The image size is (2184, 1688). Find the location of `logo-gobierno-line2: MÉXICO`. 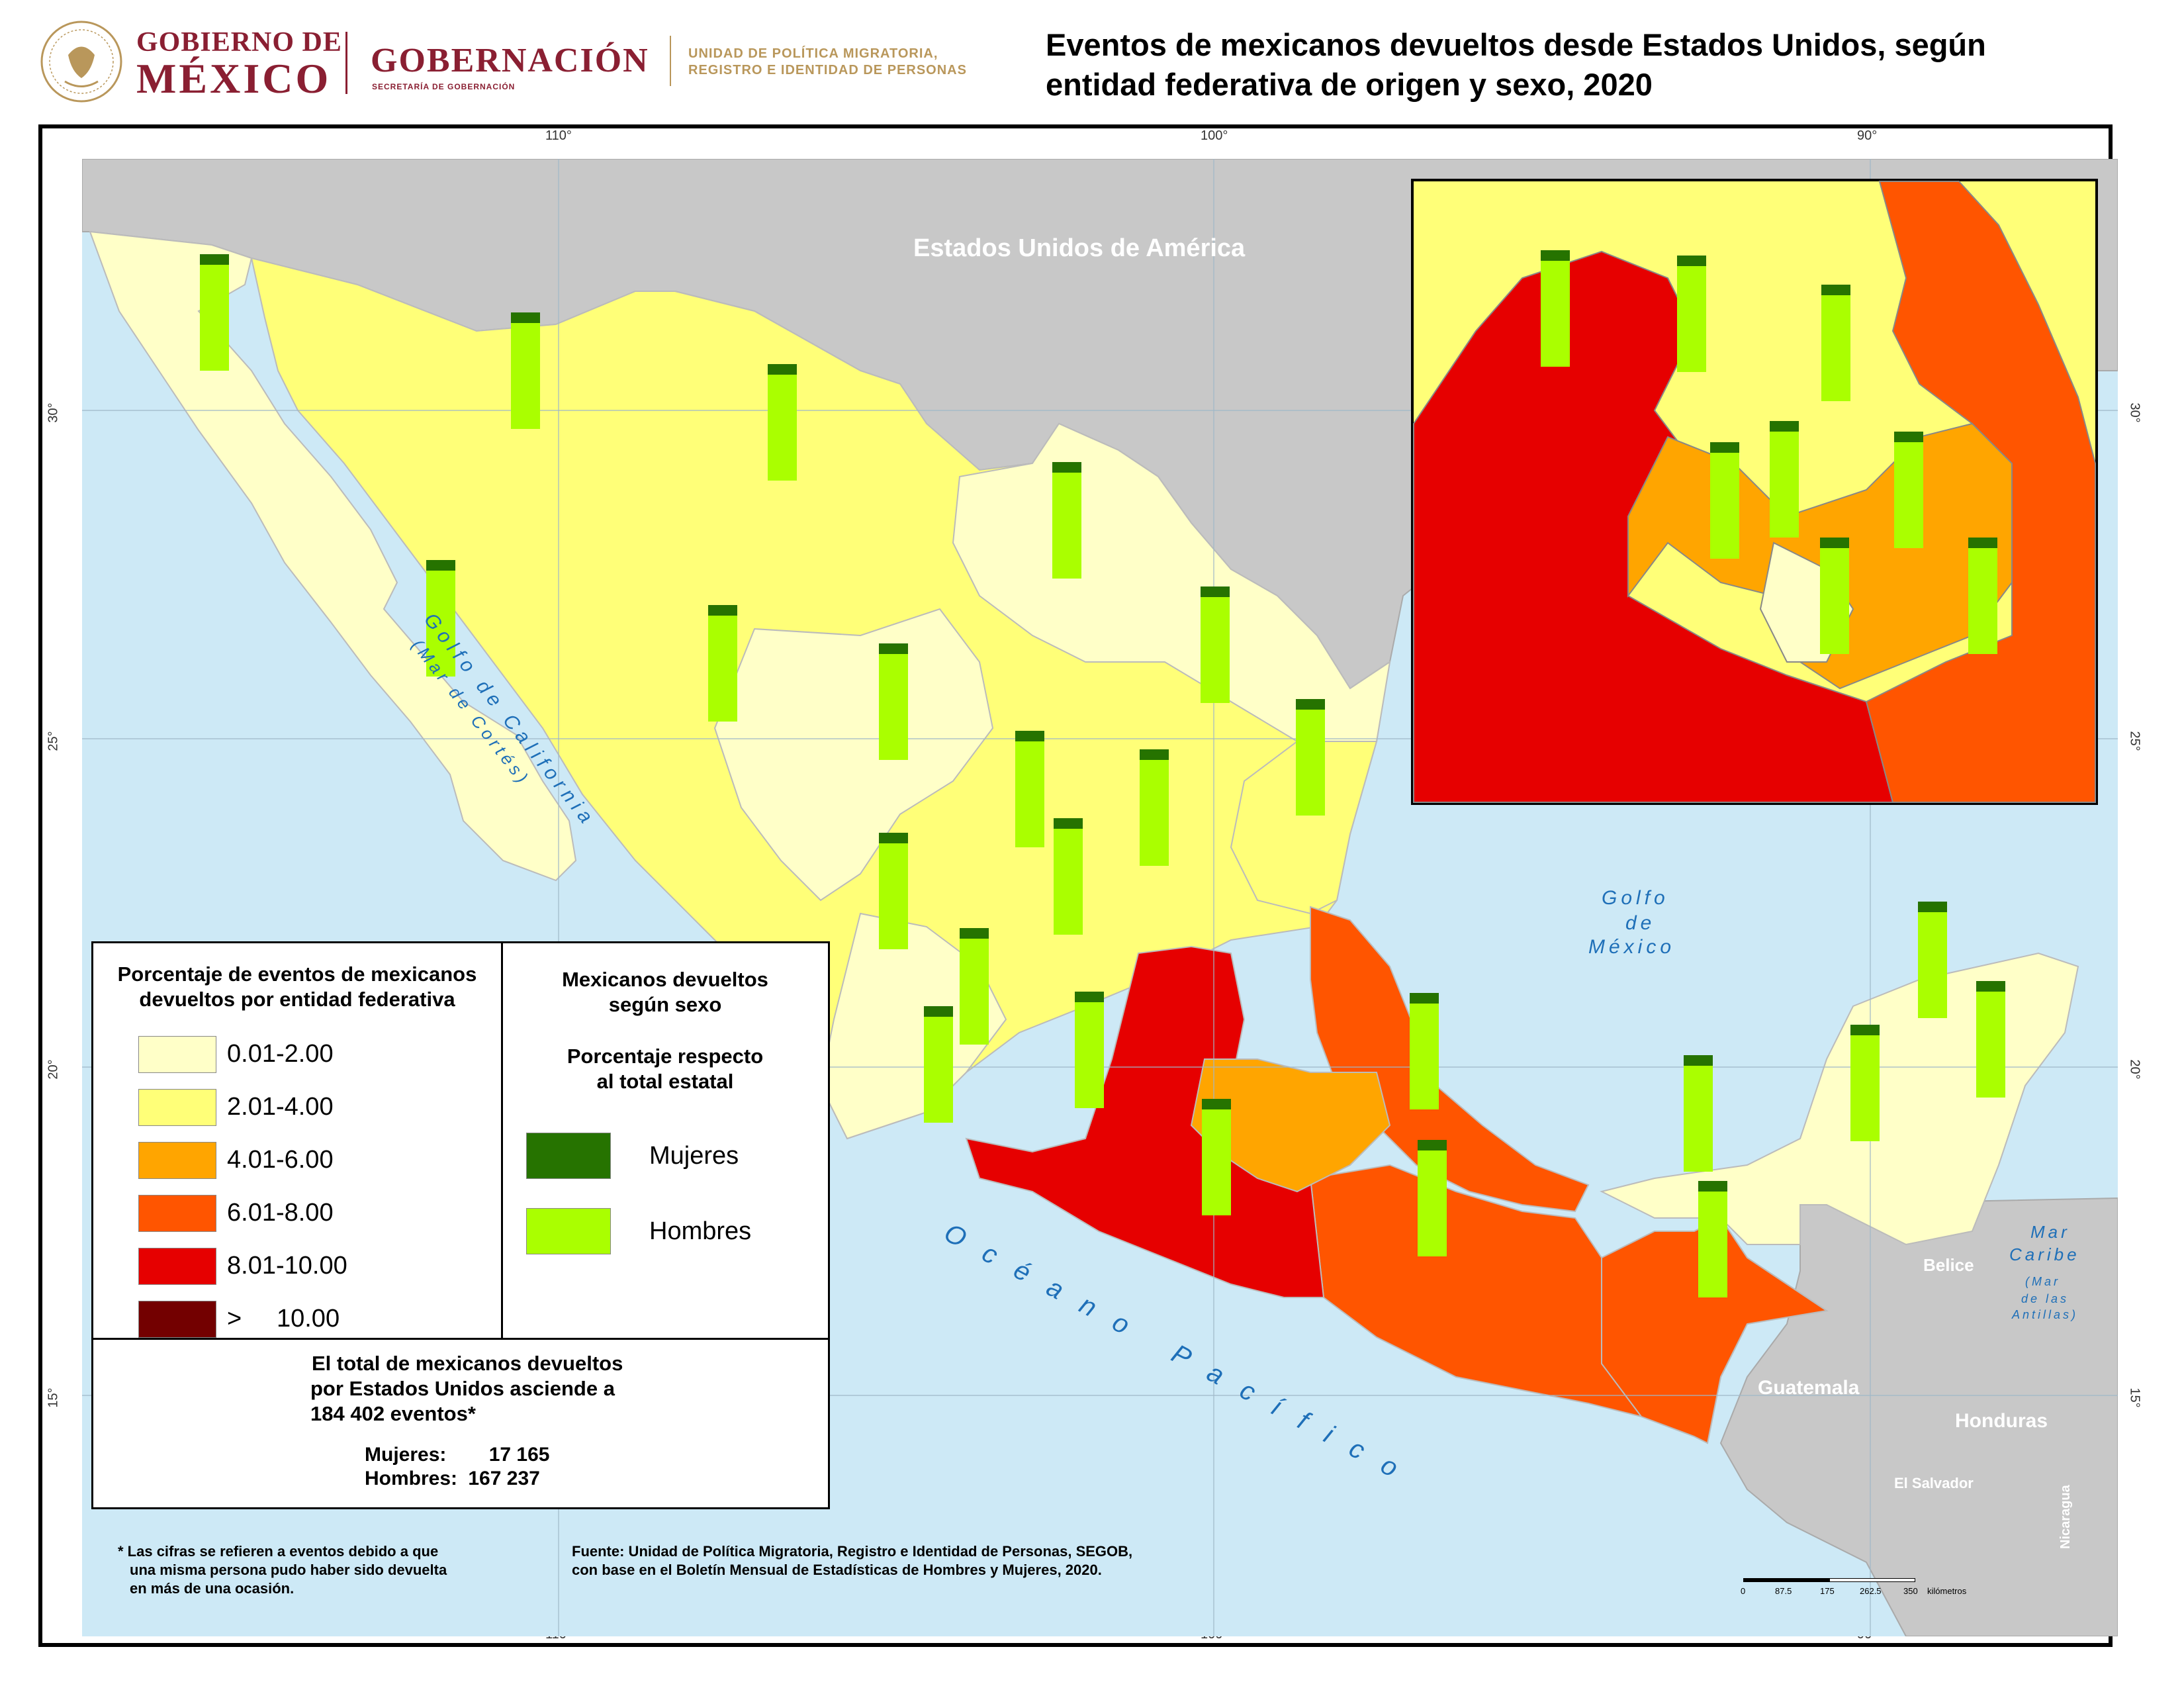

logo-gobierno-line2: MÉXICO is located at coordinates (234, 78).